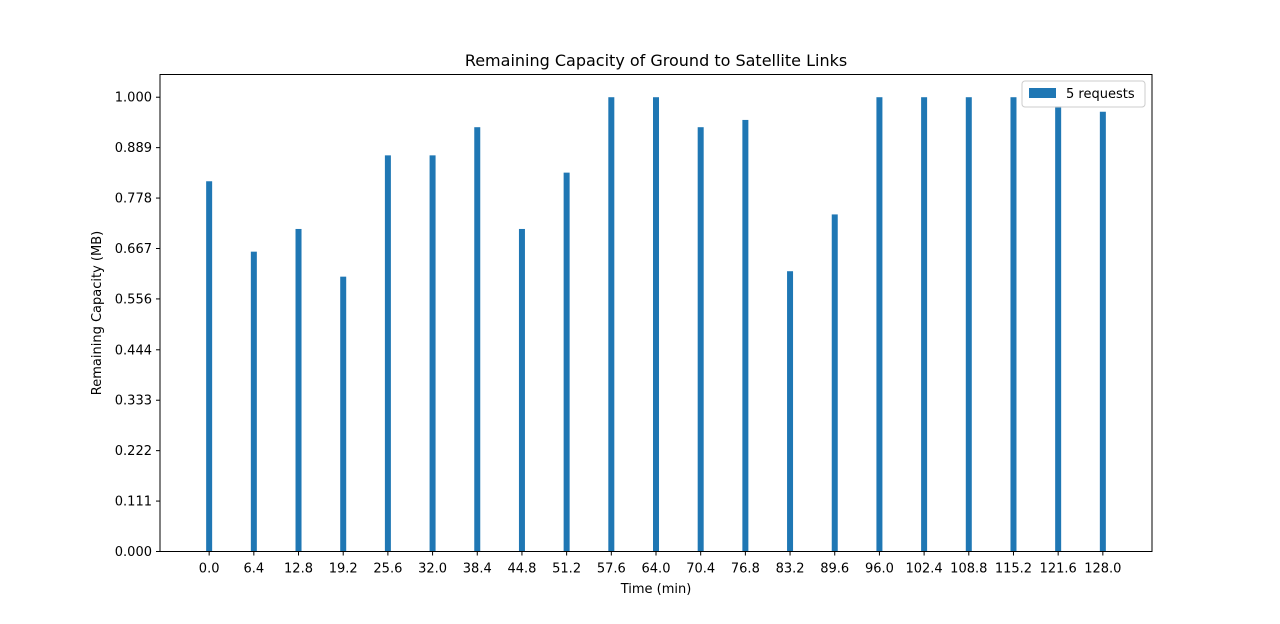  Describe the element at coordinates (133, 552) in the screenshot. I see `y-tick-label: 0.000` at that location.